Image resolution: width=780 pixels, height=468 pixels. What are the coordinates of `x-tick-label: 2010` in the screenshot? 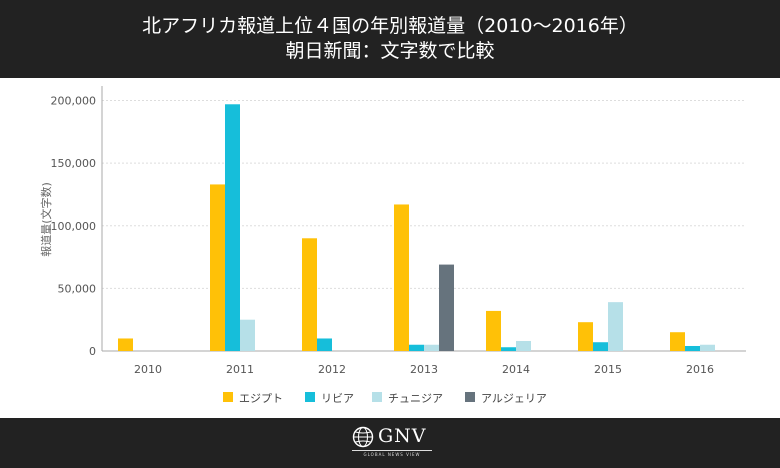 It's located at (148, 369).